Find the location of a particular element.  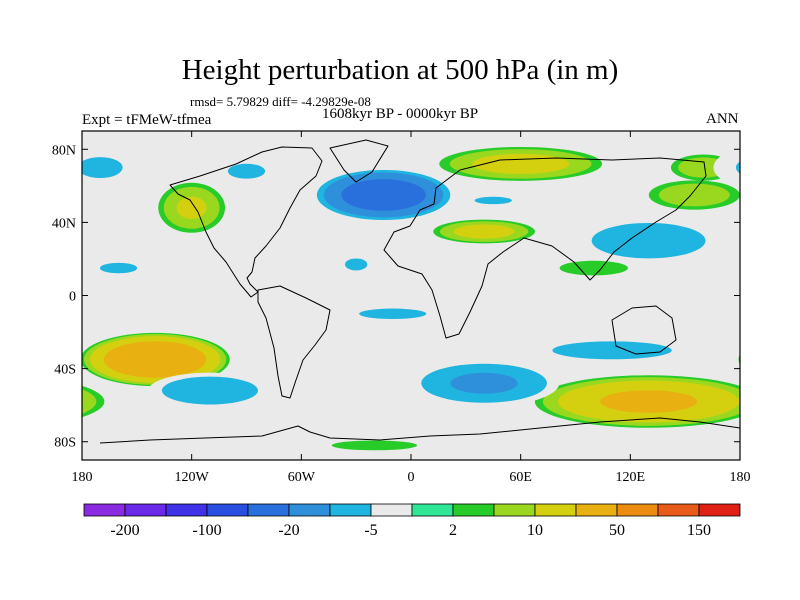

colorbar-label: -200 is located at coordinates (124, 530).